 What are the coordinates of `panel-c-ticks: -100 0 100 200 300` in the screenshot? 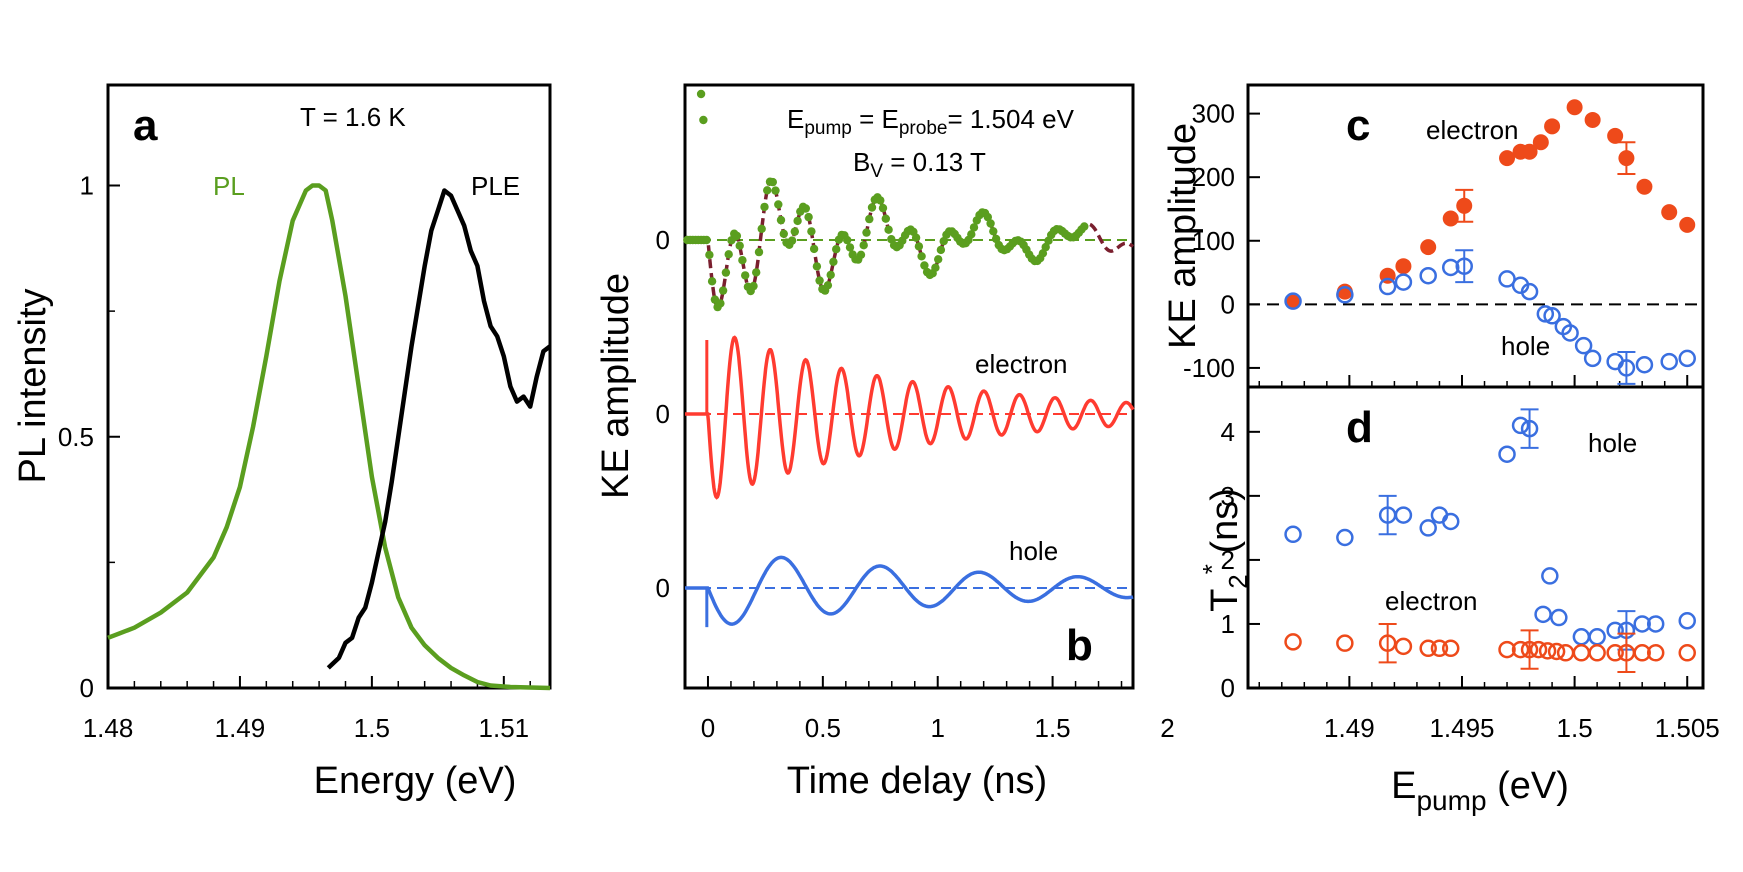 It's located at (1436, 243).